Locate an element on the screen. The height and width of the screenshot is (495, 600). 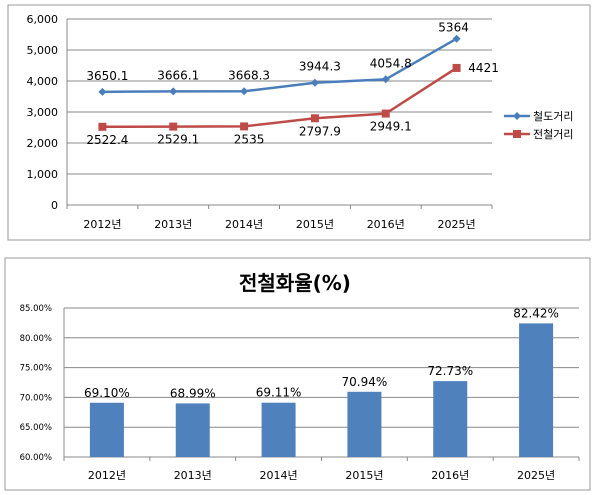
data-label: 3666.1 is located at coordinates (178, 75).